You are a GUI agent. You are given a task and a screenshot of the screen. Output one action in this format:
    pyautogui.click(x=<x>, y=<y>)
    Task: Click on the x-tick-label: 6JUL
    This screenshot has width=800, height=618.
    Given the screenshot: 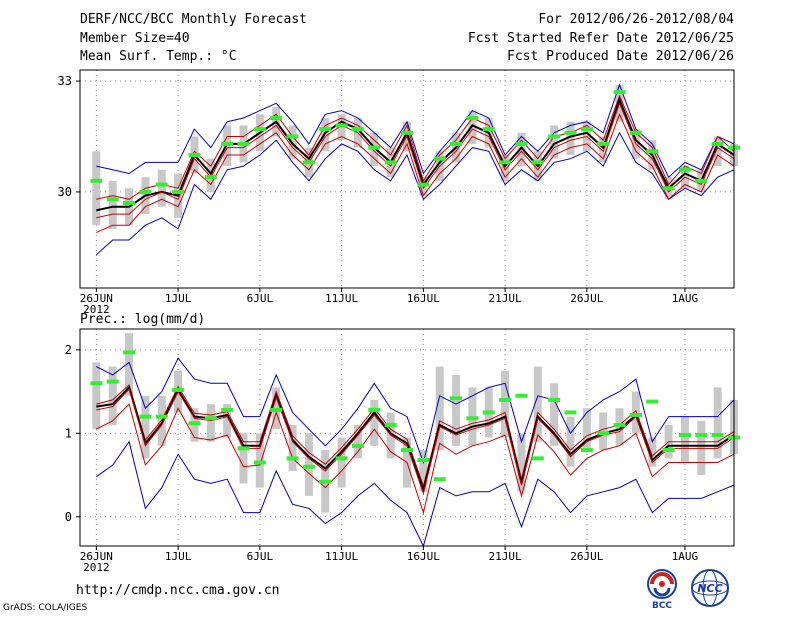 What is the action you would take?
    pyautogui.click(x=260, y=556)
    